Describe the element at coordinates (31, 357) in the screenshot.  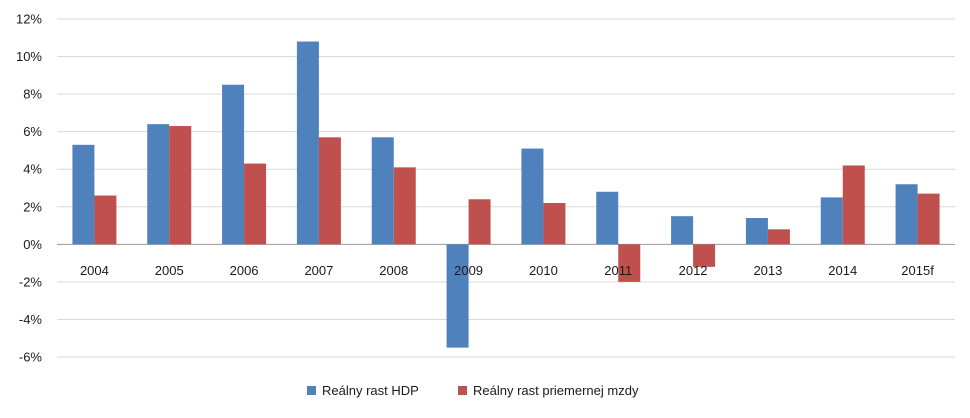
I see `y-tick-label: -6%` at that location.